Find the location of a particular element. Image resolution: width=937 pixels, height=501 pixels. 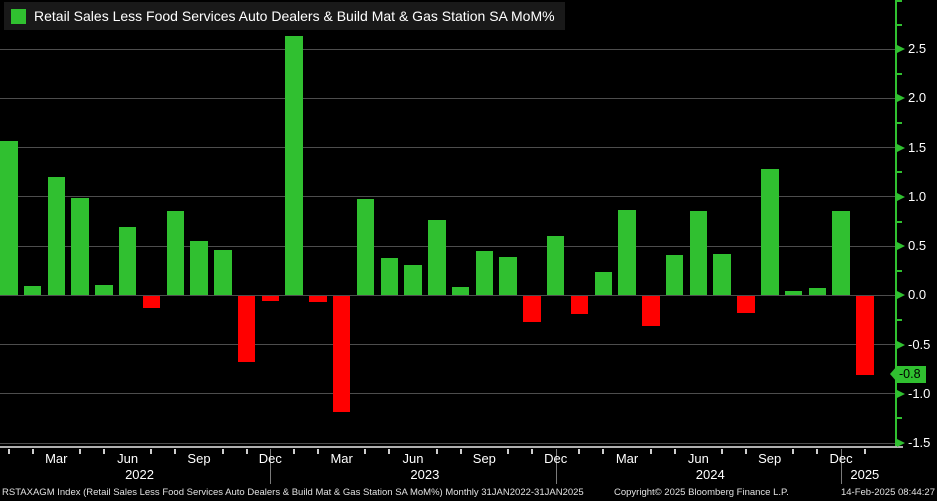

y-tick-label: 0.0 is located at coordinates (917, 295).